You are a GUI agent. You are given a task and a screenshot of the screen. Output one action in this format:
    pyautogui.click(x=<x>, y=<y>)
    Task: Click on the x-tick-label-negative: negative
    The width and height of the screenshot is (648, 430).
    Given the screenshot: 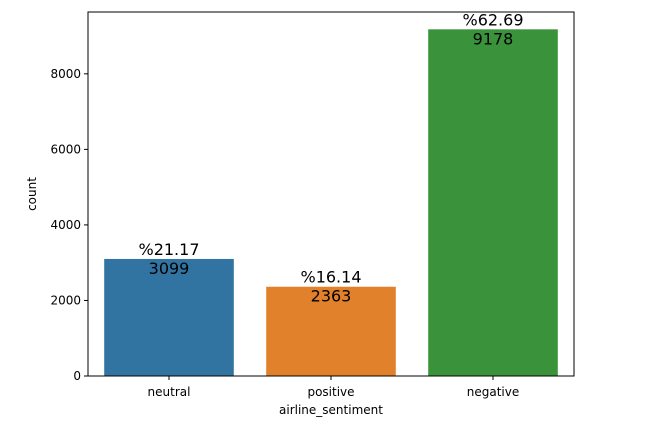 What is the action you would take?
    pyautogui.click(x=493, y=392)
    